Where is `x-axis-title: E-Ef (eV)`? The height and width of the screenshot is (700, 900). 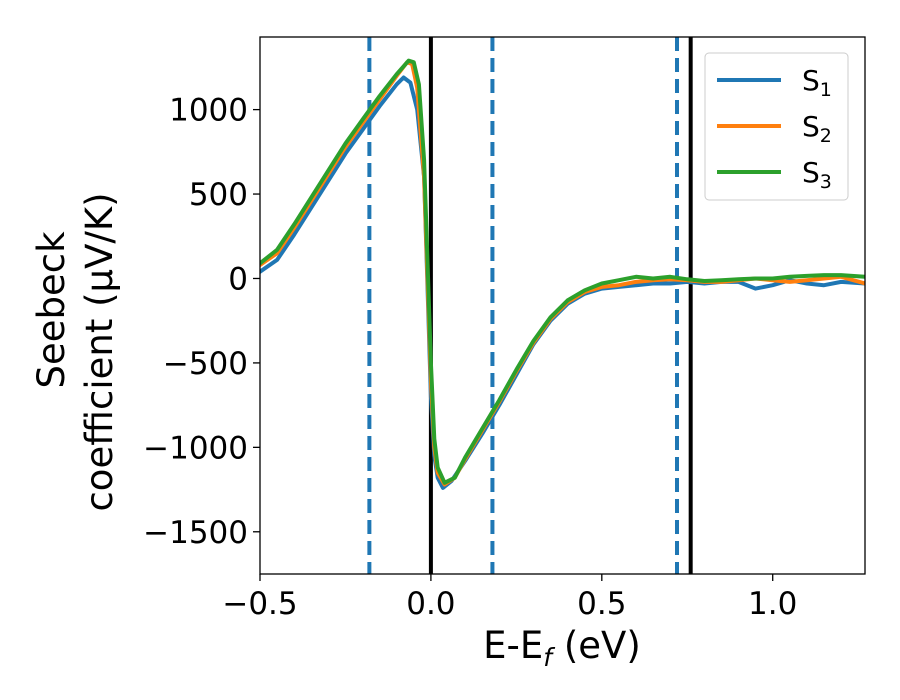
x-axis-title: E-Ef (eV) is located at coordinates (562, 648).